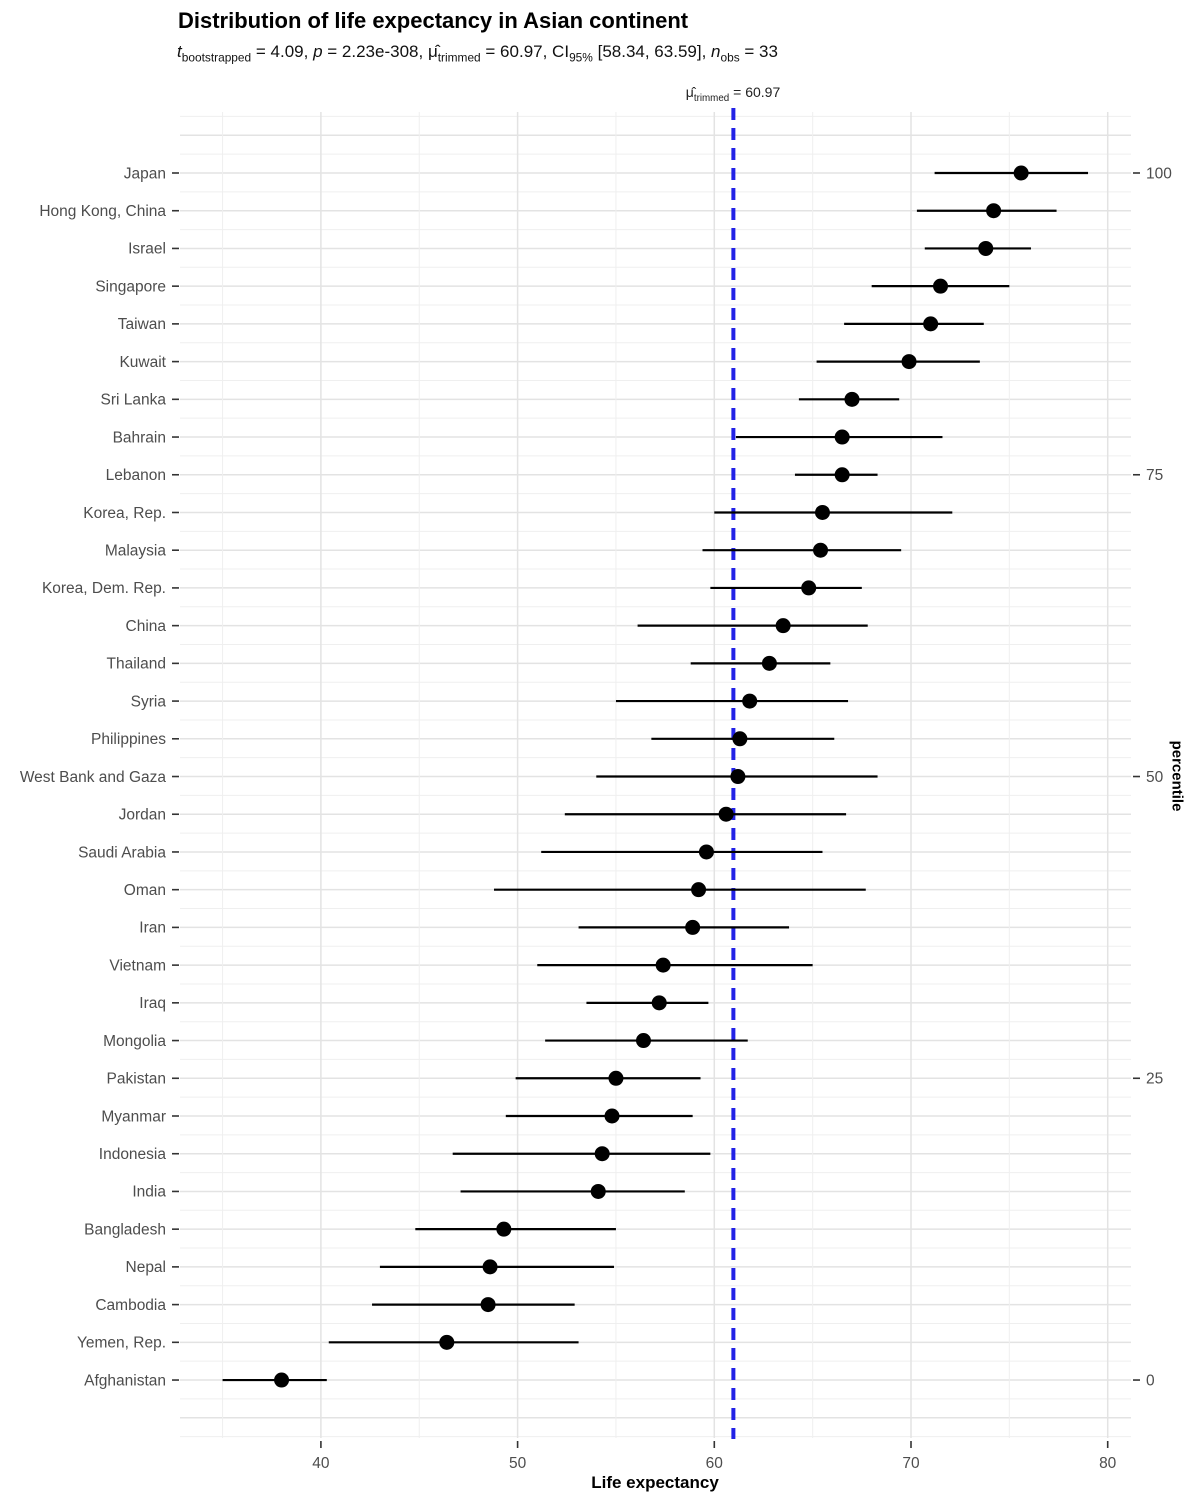  I want to click on country-label: Korea, Rep., so click(124, 513).